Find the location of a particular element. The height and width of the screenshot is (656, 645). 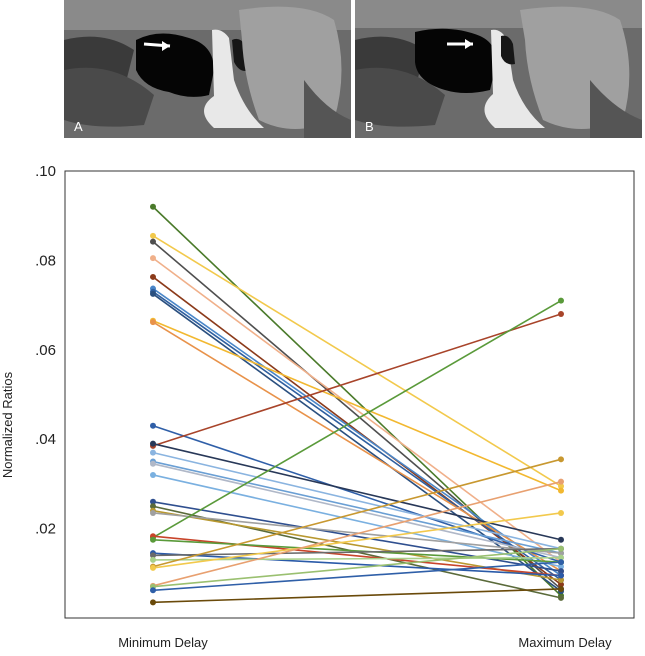

y-tick-label: .10 is located at coordinates (45, 171).